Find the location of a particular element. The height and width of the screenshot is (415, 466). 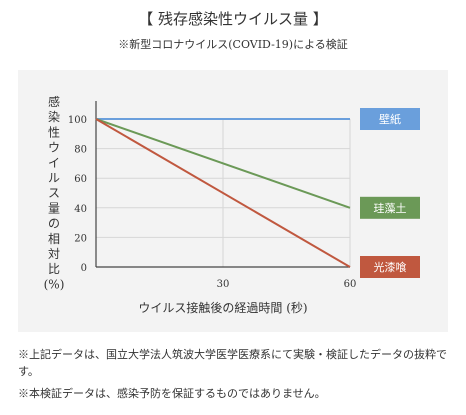

y-tick-label: 60 is located at coordinates (80, 179).